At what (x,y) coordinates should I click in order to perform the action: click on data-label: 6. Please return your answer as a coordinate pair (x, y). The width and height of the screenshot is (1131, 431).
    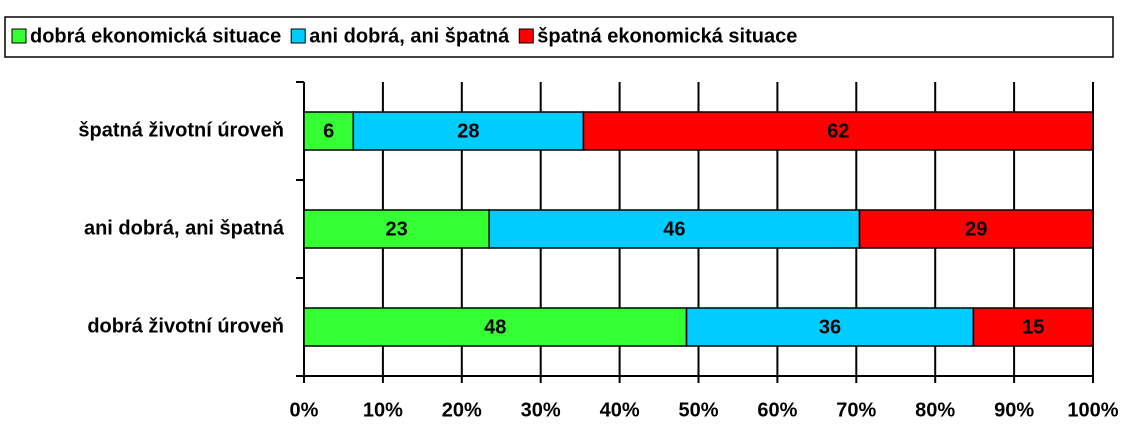
    Looking at the image, I should click on (328, 131).